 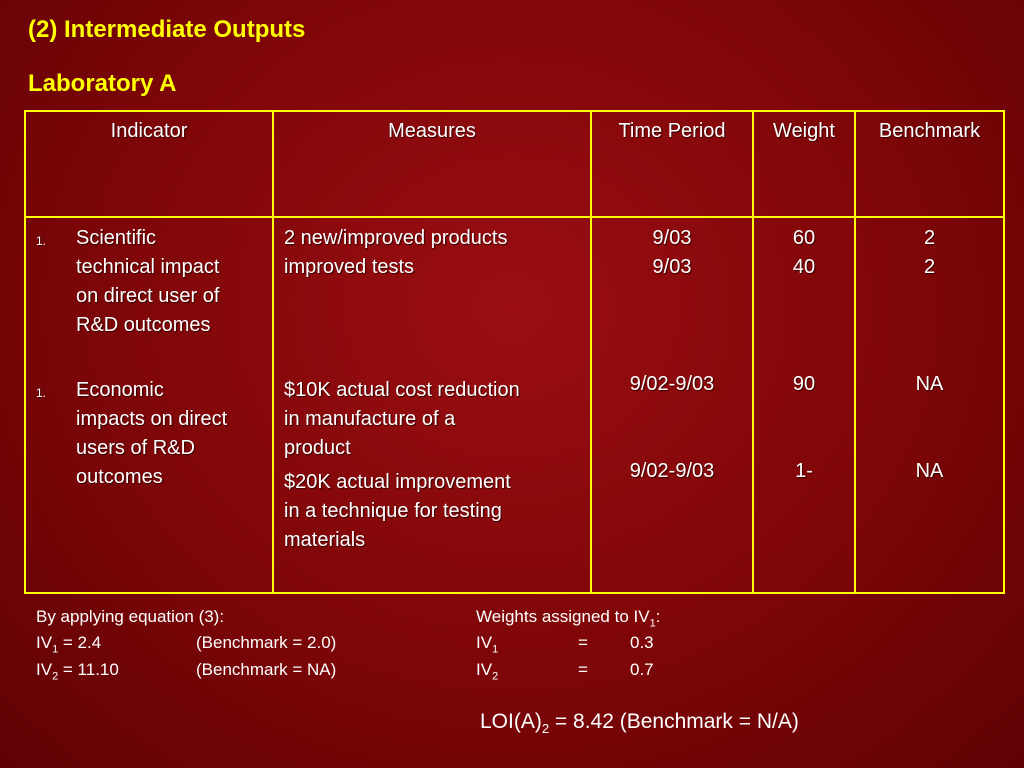 I want to click on weight-iv1-value: 0.3, so click(x=642, y=642).